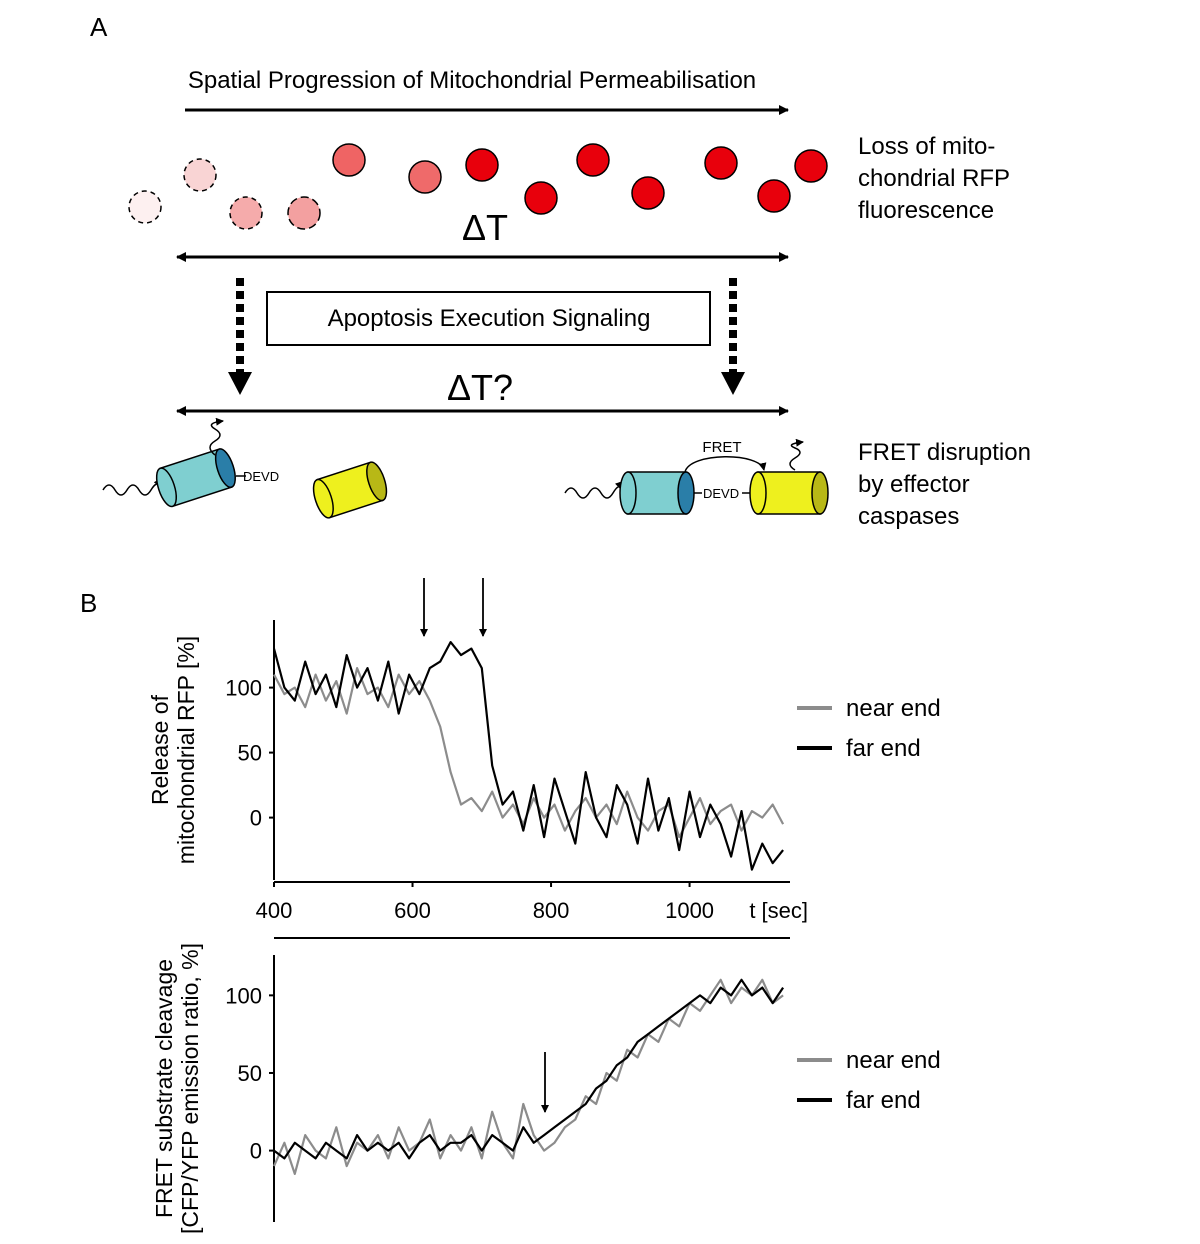  What do you see at coordinates (908, 516) in the screenshot?
I see `fret-disruption-label: caspases` at bounding box center [908, 516].